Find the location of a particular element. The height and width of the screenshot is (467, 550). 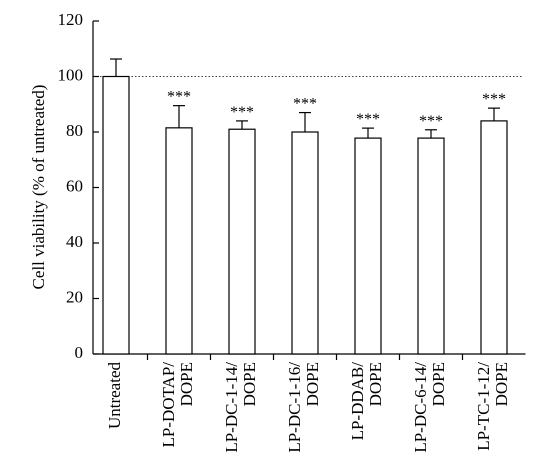

y-tick-label: 60 is located at coordinates (74, 185).